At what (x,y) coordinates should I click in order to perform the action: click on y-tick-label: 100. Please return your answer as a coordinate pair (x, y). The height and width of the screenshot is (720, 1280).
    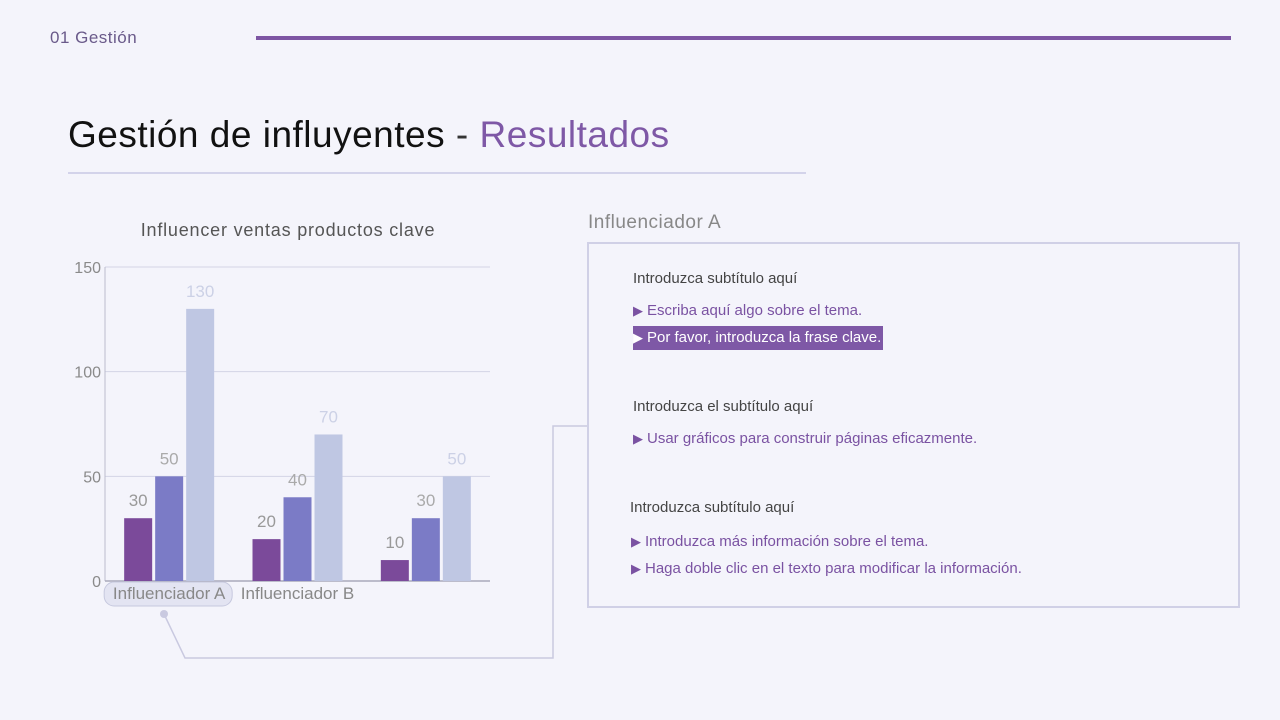
    Looking at the image, I should click on (87, 373).